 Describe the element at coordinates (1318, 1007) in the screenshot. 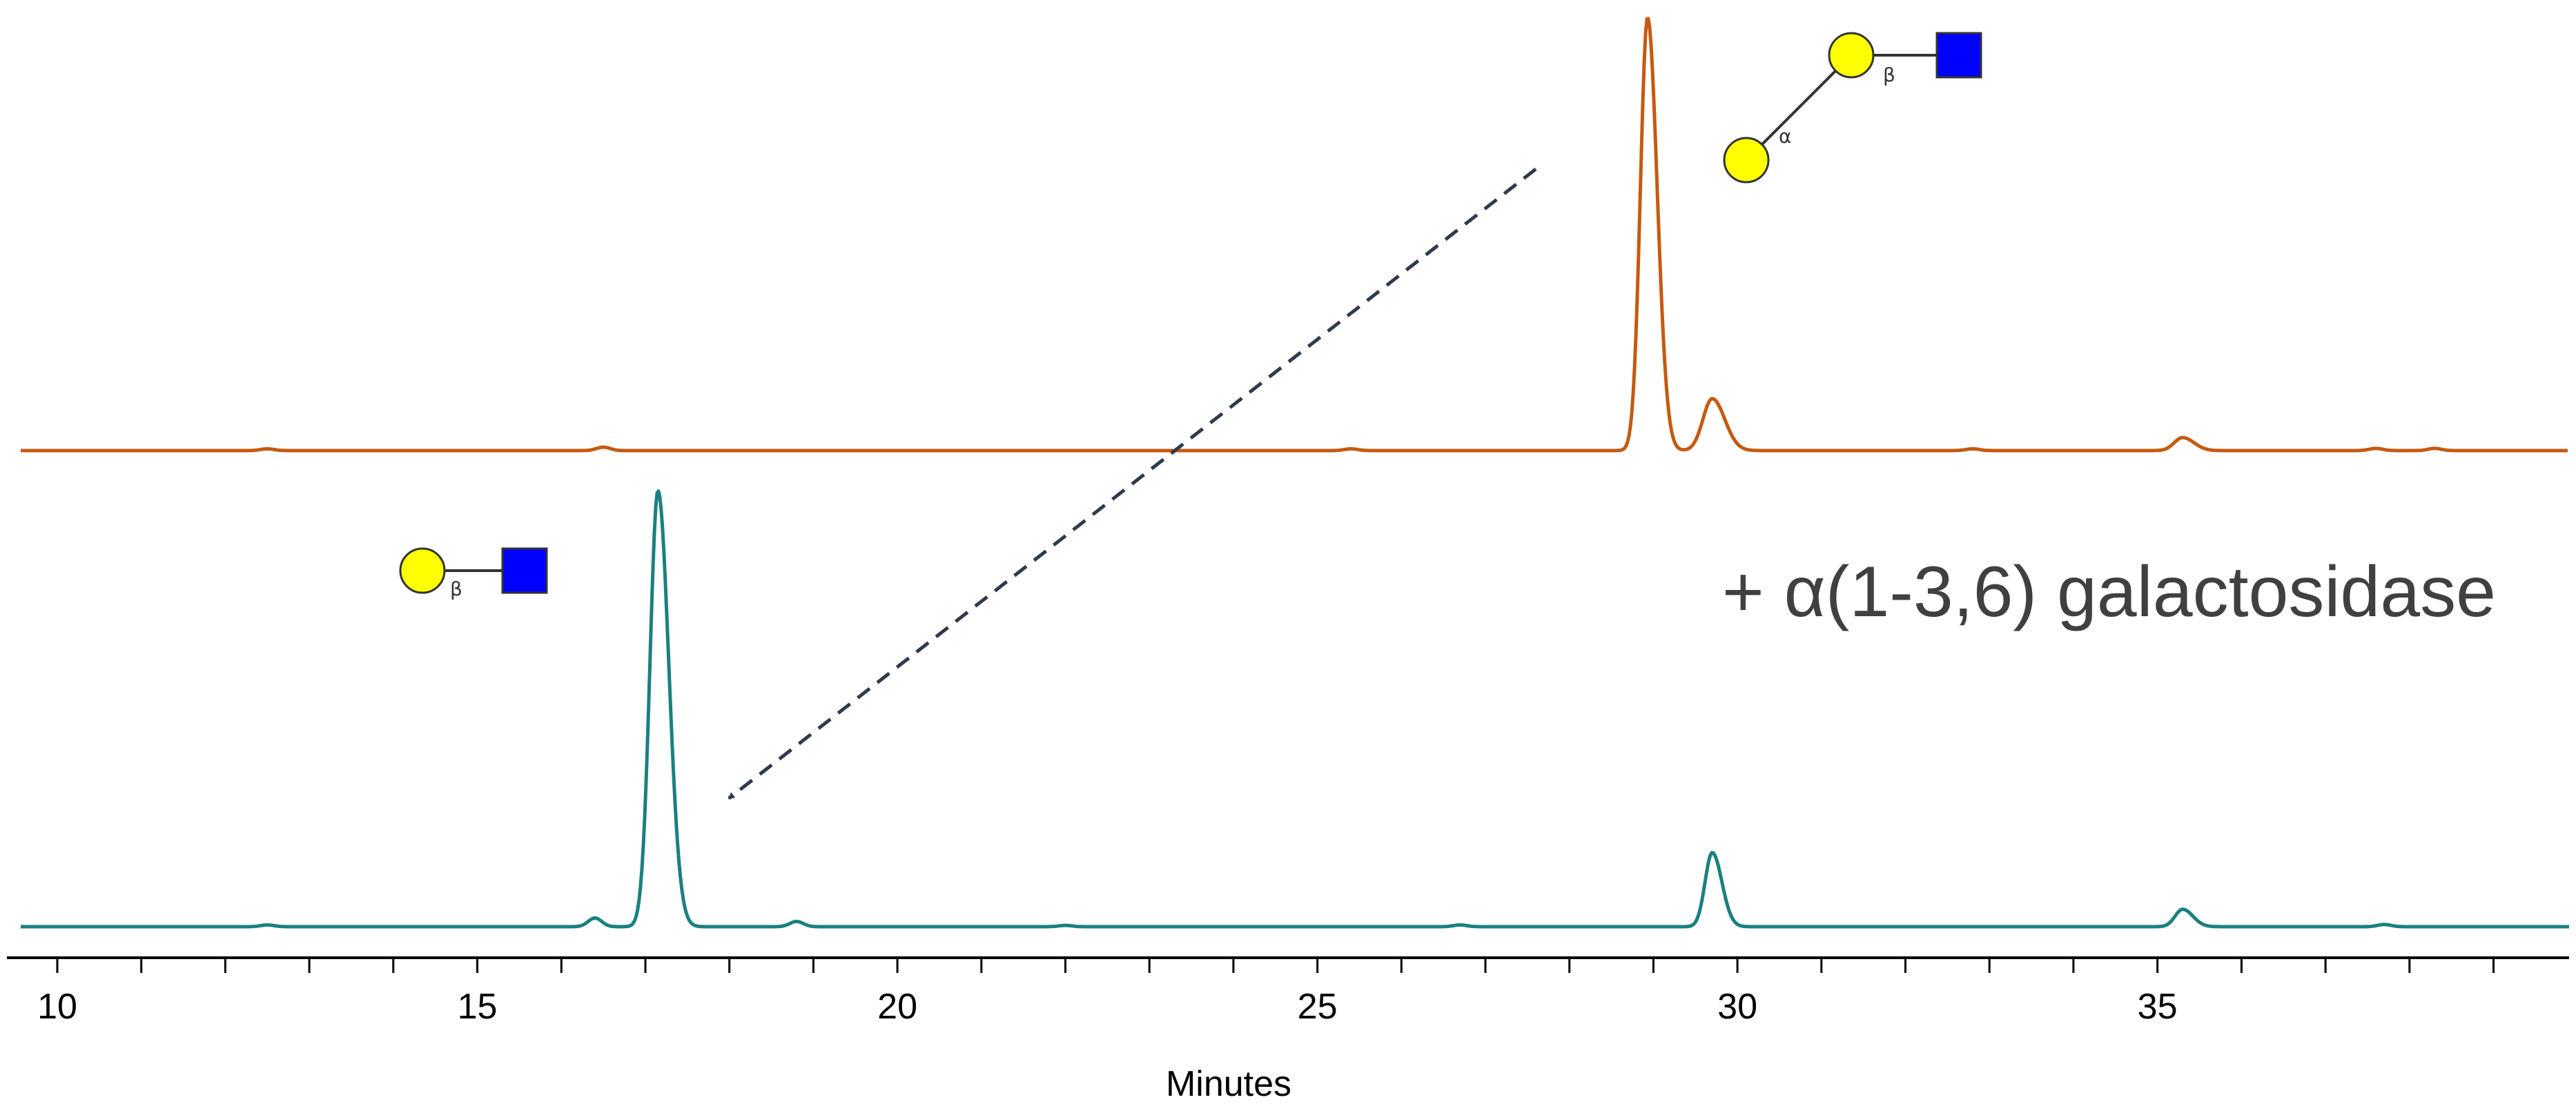

I see `x-tick-label-25: 25` at that location.